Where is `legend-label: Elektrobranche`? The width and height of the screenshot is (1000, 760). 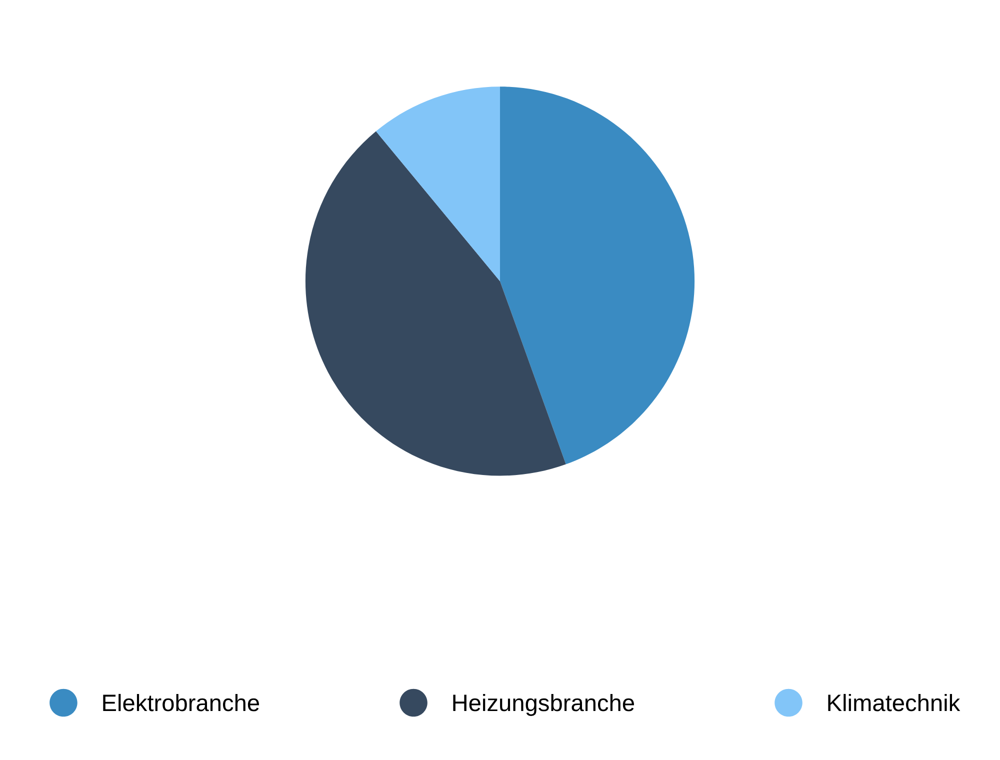
legend-label: Elektrobranche is located at coordinates (181, 703).